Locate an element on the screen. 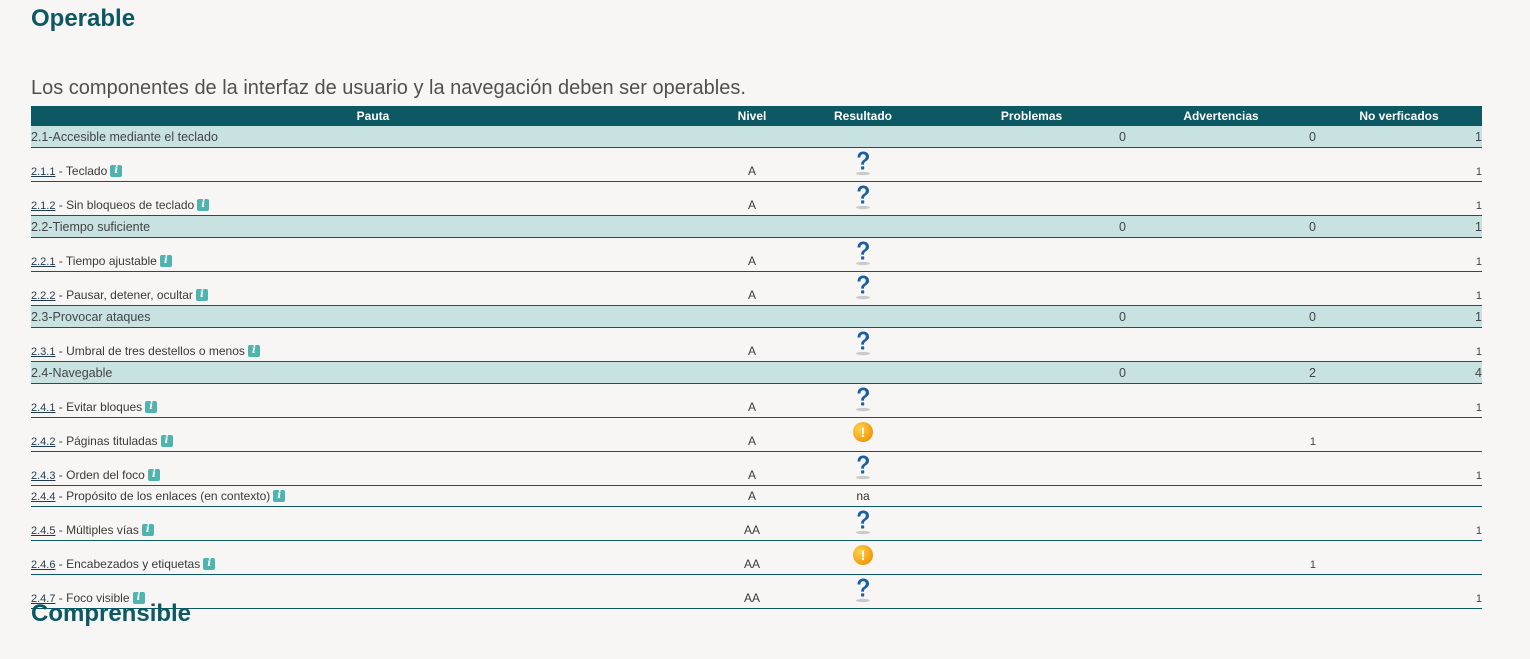  criterion-cell: 2.2.1 - Tiempo ajustable i is located at coordinates (373, 254).